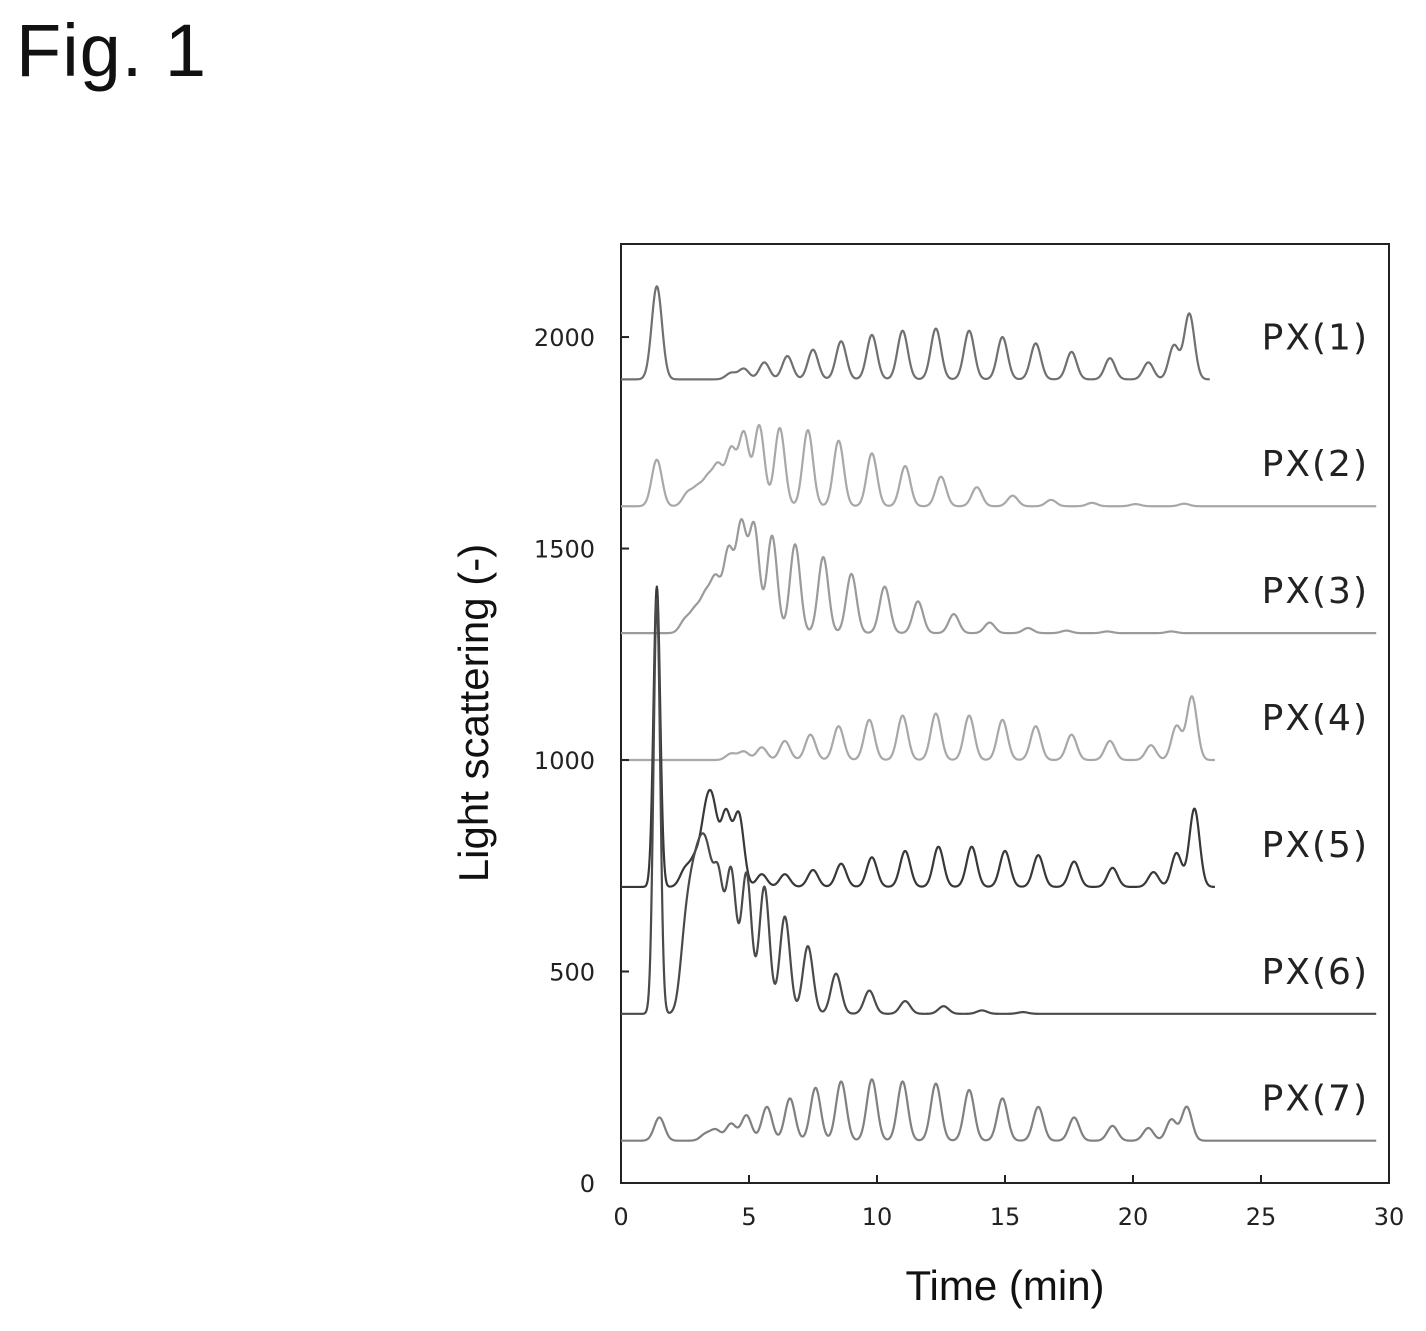  What do you see at coordinates (915, 333) in the screenshot?
I see `series-line-px1` at bounding box center [915, 333].